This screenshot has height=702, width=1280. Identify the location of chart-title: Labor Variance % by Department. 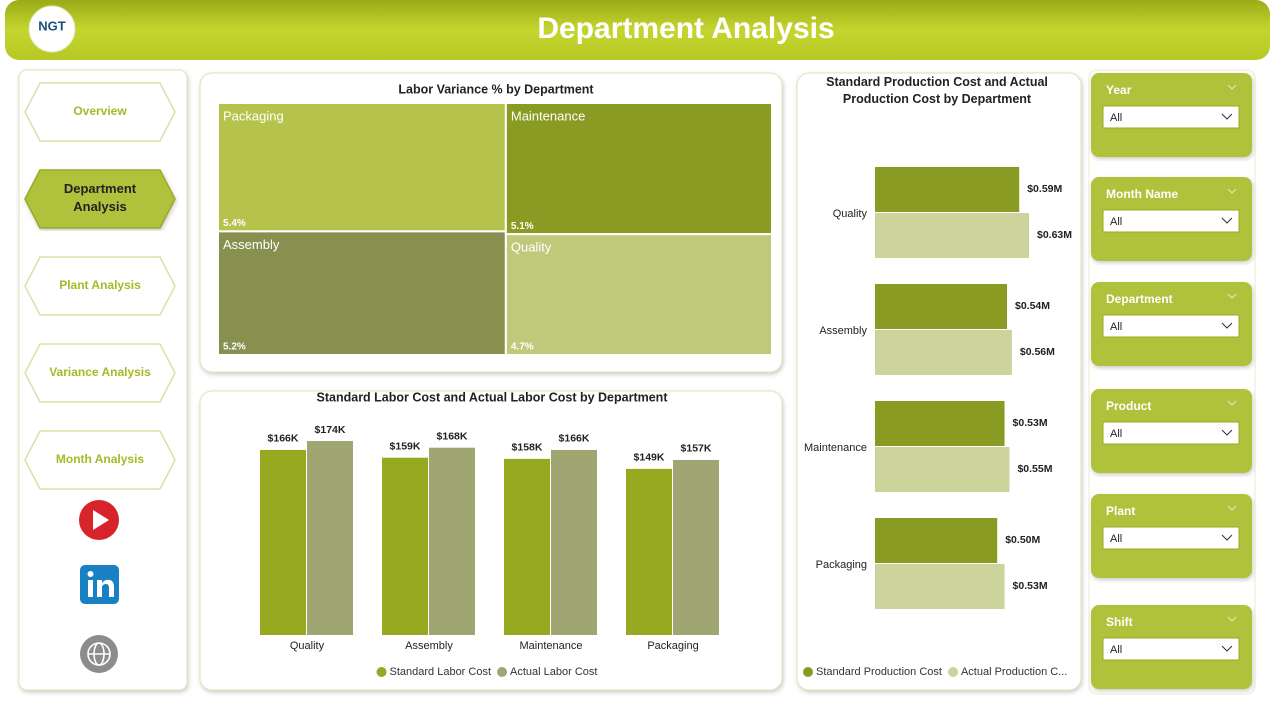
(496, 89).